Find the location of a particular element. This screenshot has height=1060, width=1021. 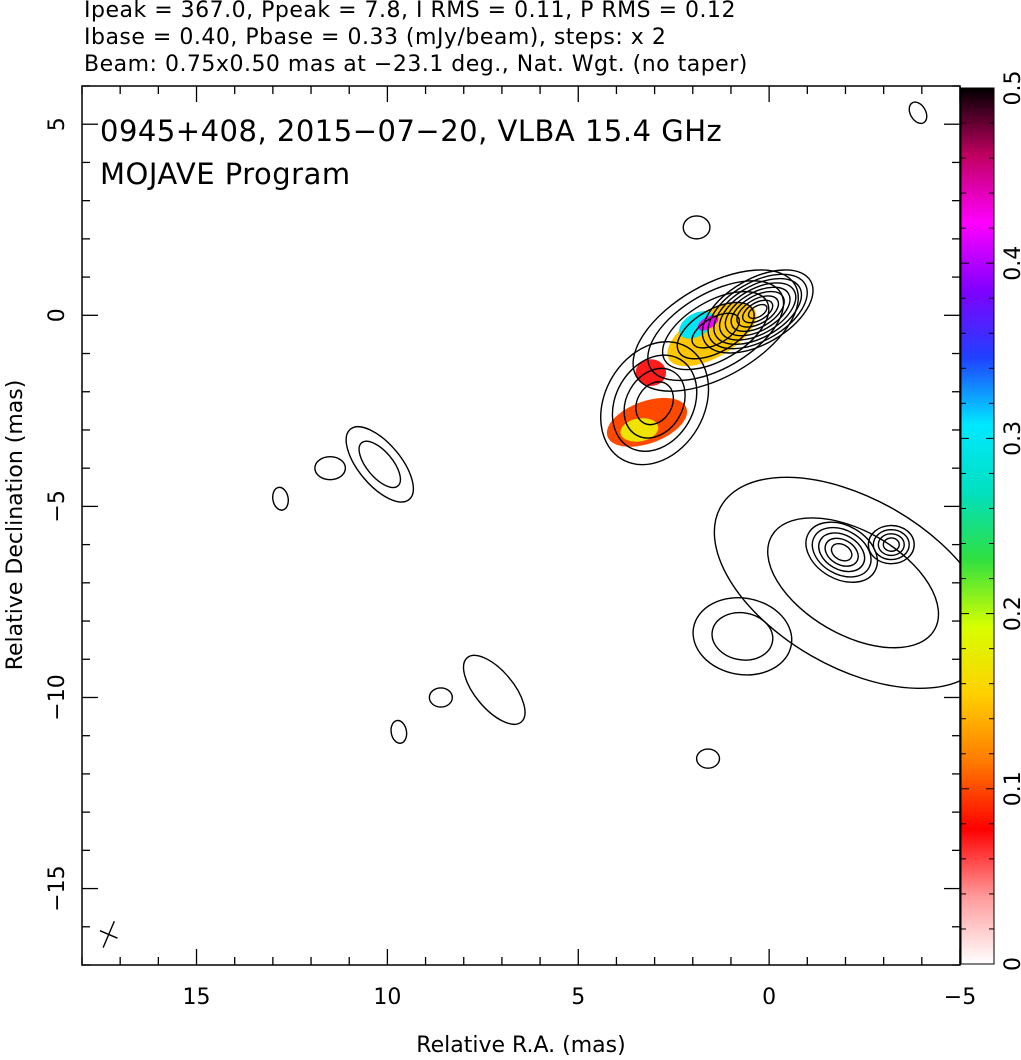

colorbar-tick-label: 0.5 is located at coordinates (1011, 88).